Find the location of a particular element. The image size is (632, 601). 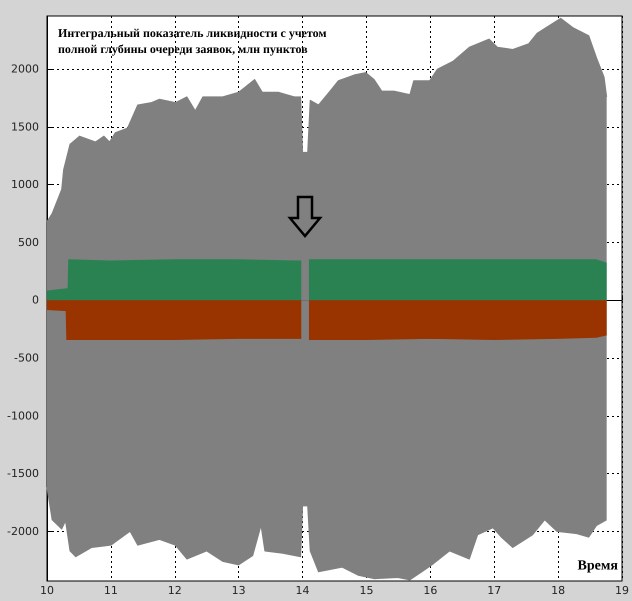

x-tick-label: 12 is located at coordinates (175, 590).